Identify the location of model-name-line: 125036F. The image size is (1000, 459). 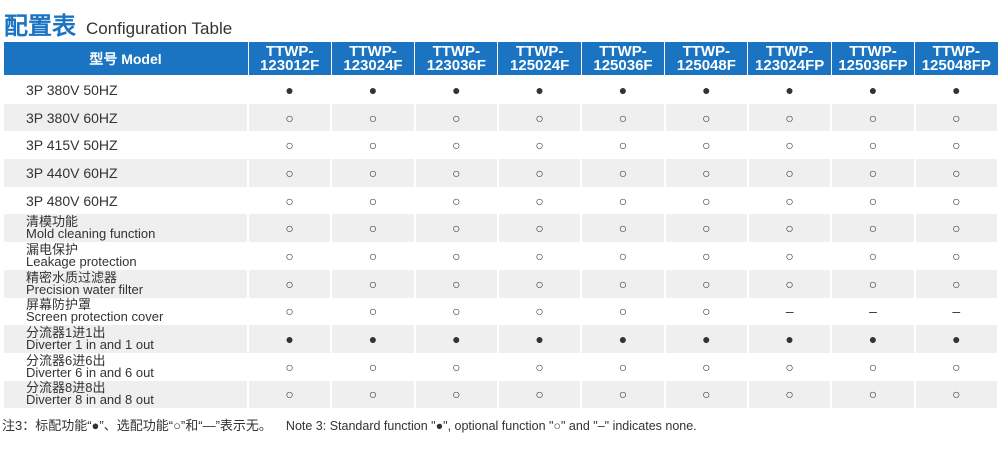
(623, 65).